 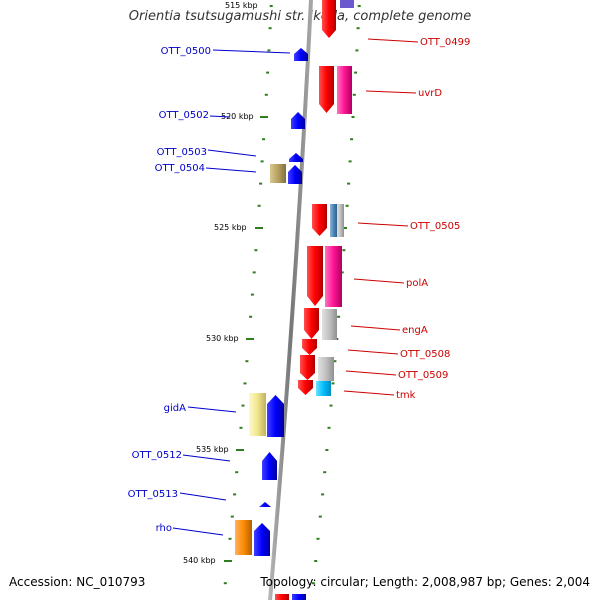 What do you see at coordinates (333, 276) in the screenshot?
I see `gene-polA-cog` at bounding box center [333, 276].